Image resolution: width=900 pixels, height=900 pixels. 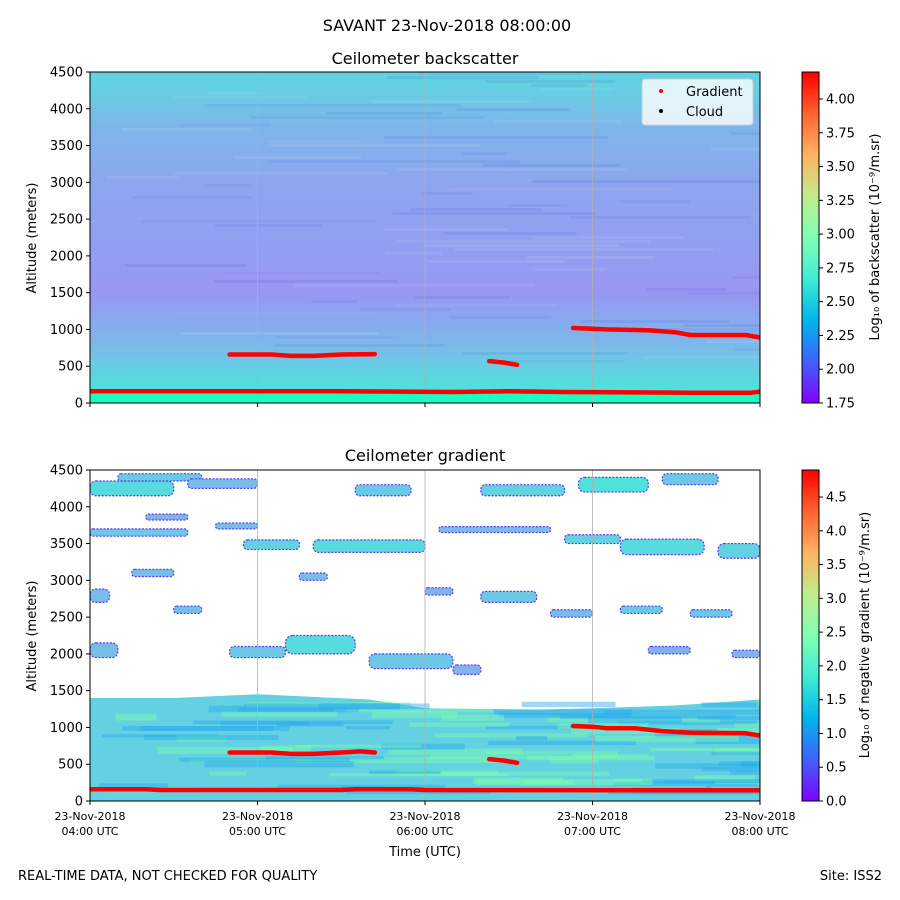 What do you see at coordinates (836, 802) in the screenshot?
I see `colorbar-tick-label: 0.0` at bounding box center [836, 802].